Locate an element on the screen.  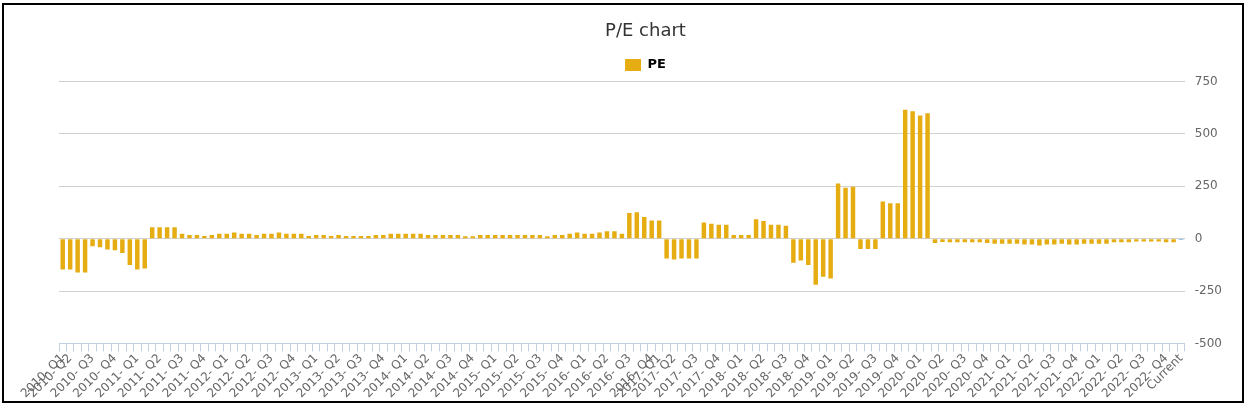
y-tick-label: -250 is located at coordinates (1208, 290).